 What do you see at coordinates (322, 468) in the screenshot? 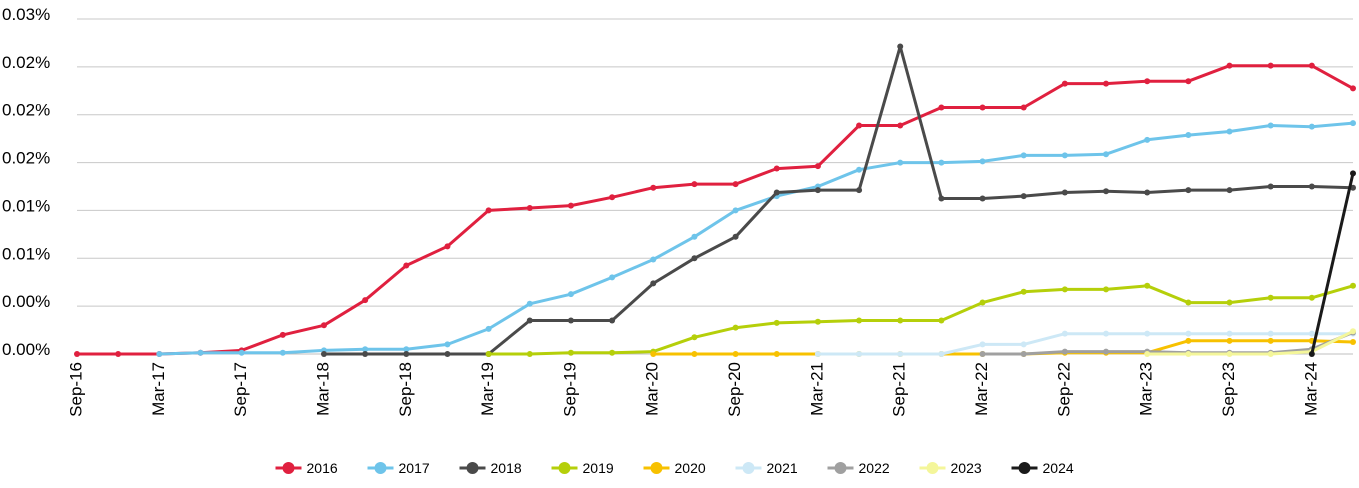
I see `legend-label: 2016` at bounding box center [322, 468].